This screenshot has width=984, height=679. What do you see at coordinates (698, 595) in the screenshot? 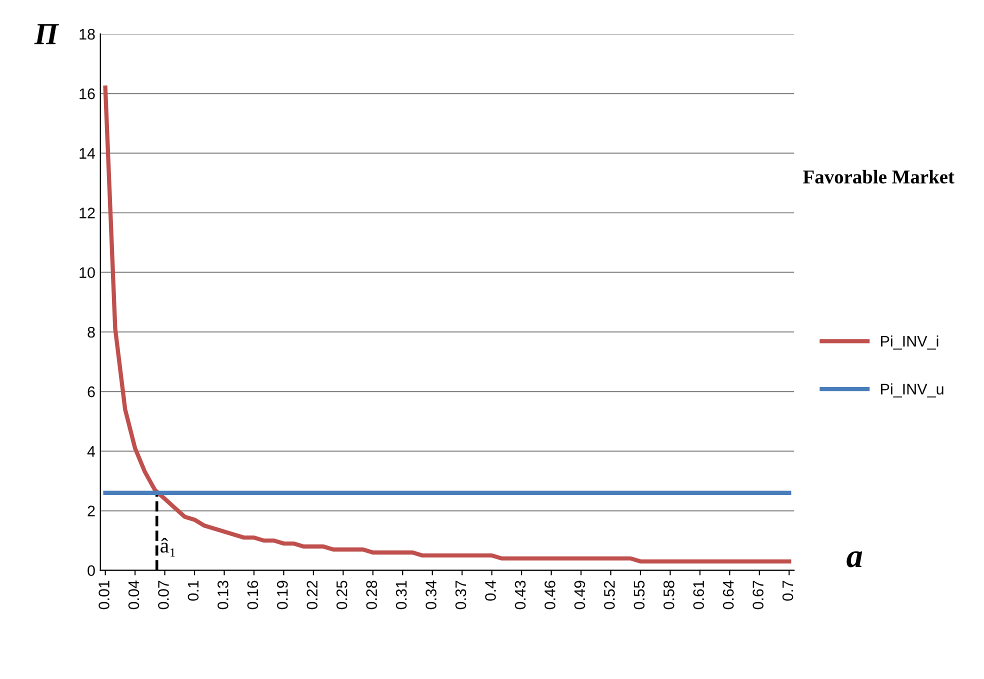
I see `x-tick-label: 0.61` at bounding box center [698, 595].